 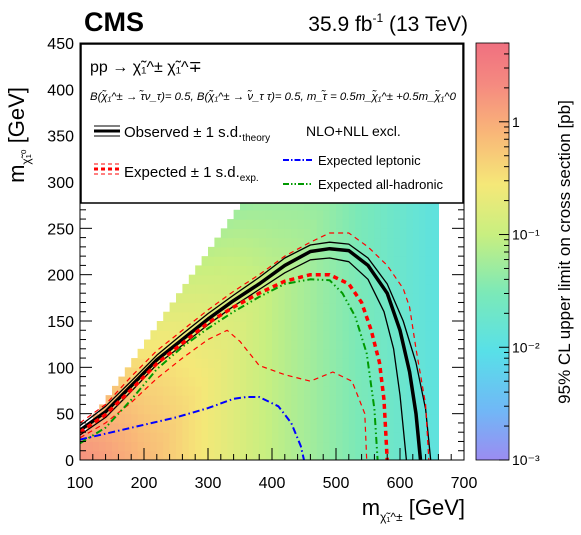 What do you see at coordinates (464, 483) in the screenshot?
I see `x-tick-label: 700` at bounding box center [464, 483].